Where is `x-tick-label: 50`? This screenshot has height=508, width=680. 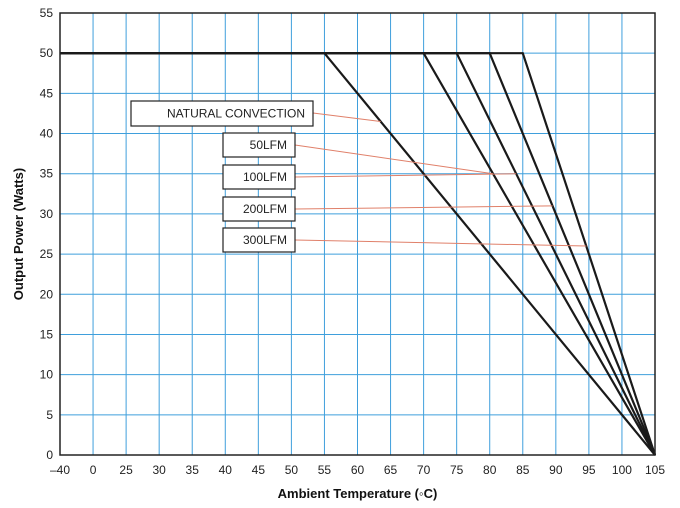
x-tick-label: 50 is located at coordinates (292, 470).